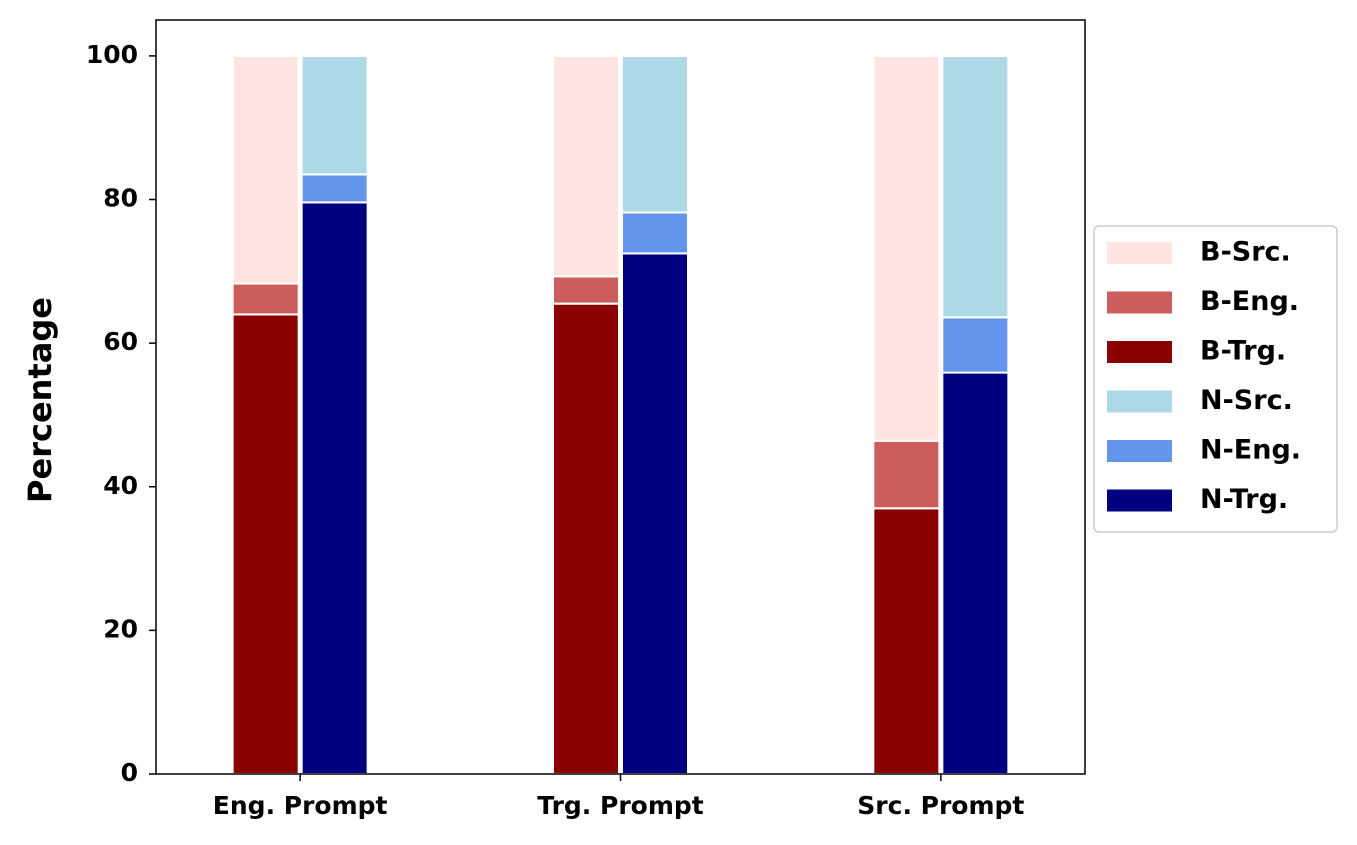 This screenshot has height=845, width=1357. I want to click on y-tick-label: 100, so click(112, 54).